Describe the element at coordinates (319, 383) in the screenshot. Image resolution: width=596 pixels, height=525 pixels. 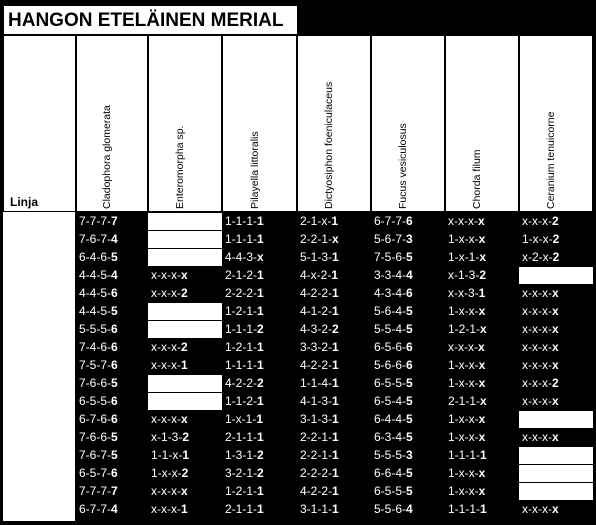
I see `table-cell: 1-1-4-1` at that location.